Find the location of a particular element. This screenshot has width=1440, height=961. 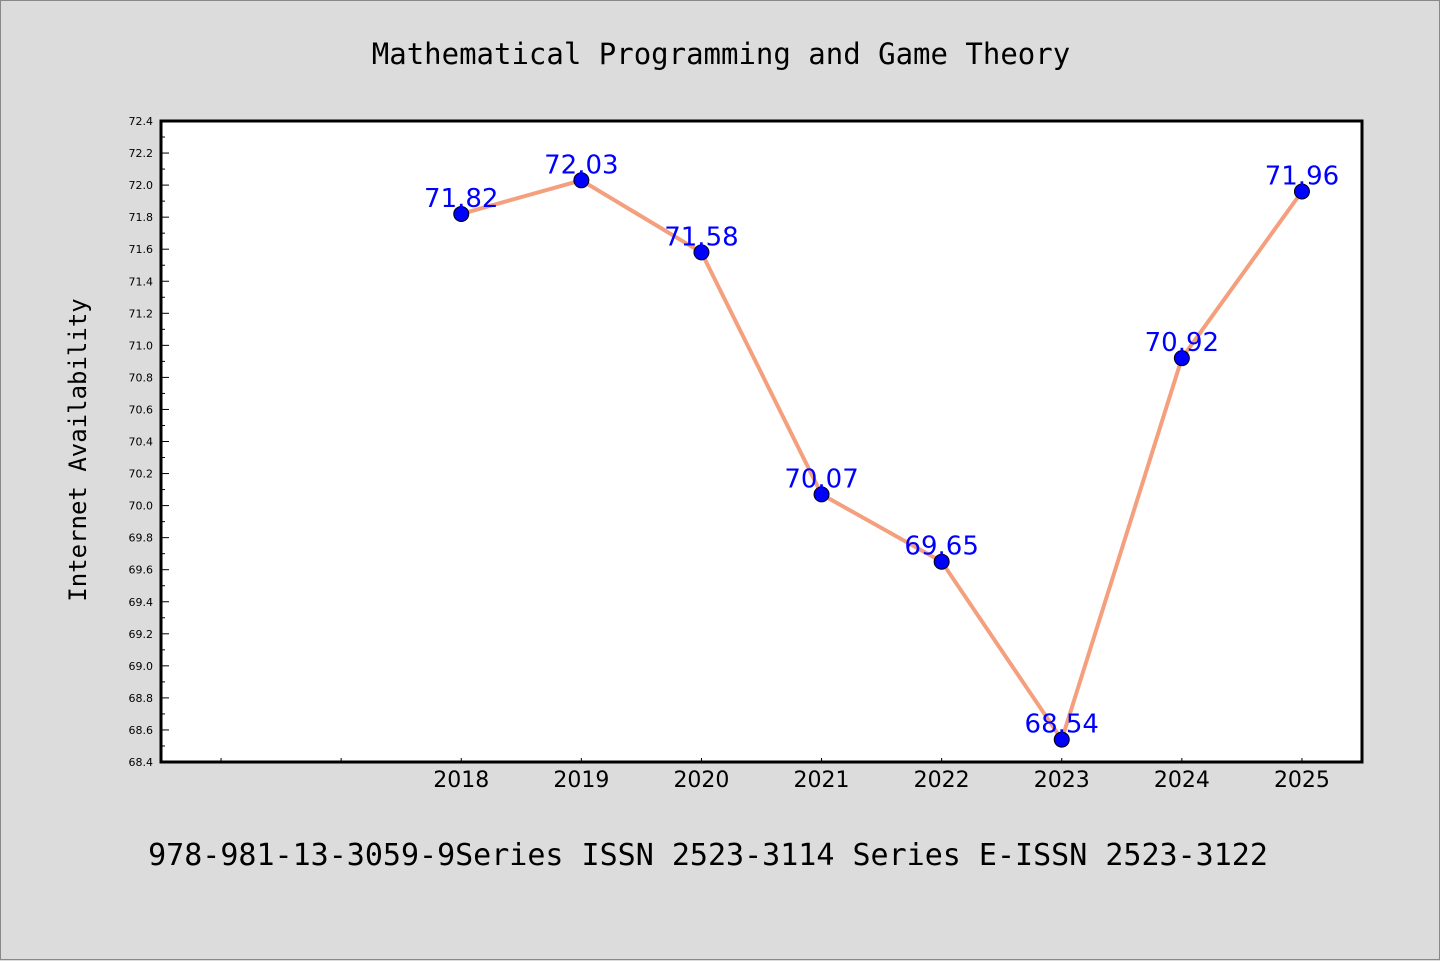

y-tick-label: 68.4 is located at coordinates (141, 762).